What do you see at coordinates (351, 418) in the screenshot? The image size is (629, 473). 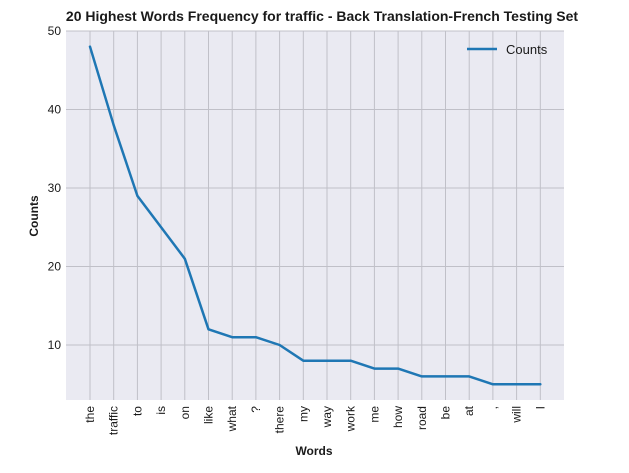 I see `x-tick-label: work` at bounding box center [351, 418].